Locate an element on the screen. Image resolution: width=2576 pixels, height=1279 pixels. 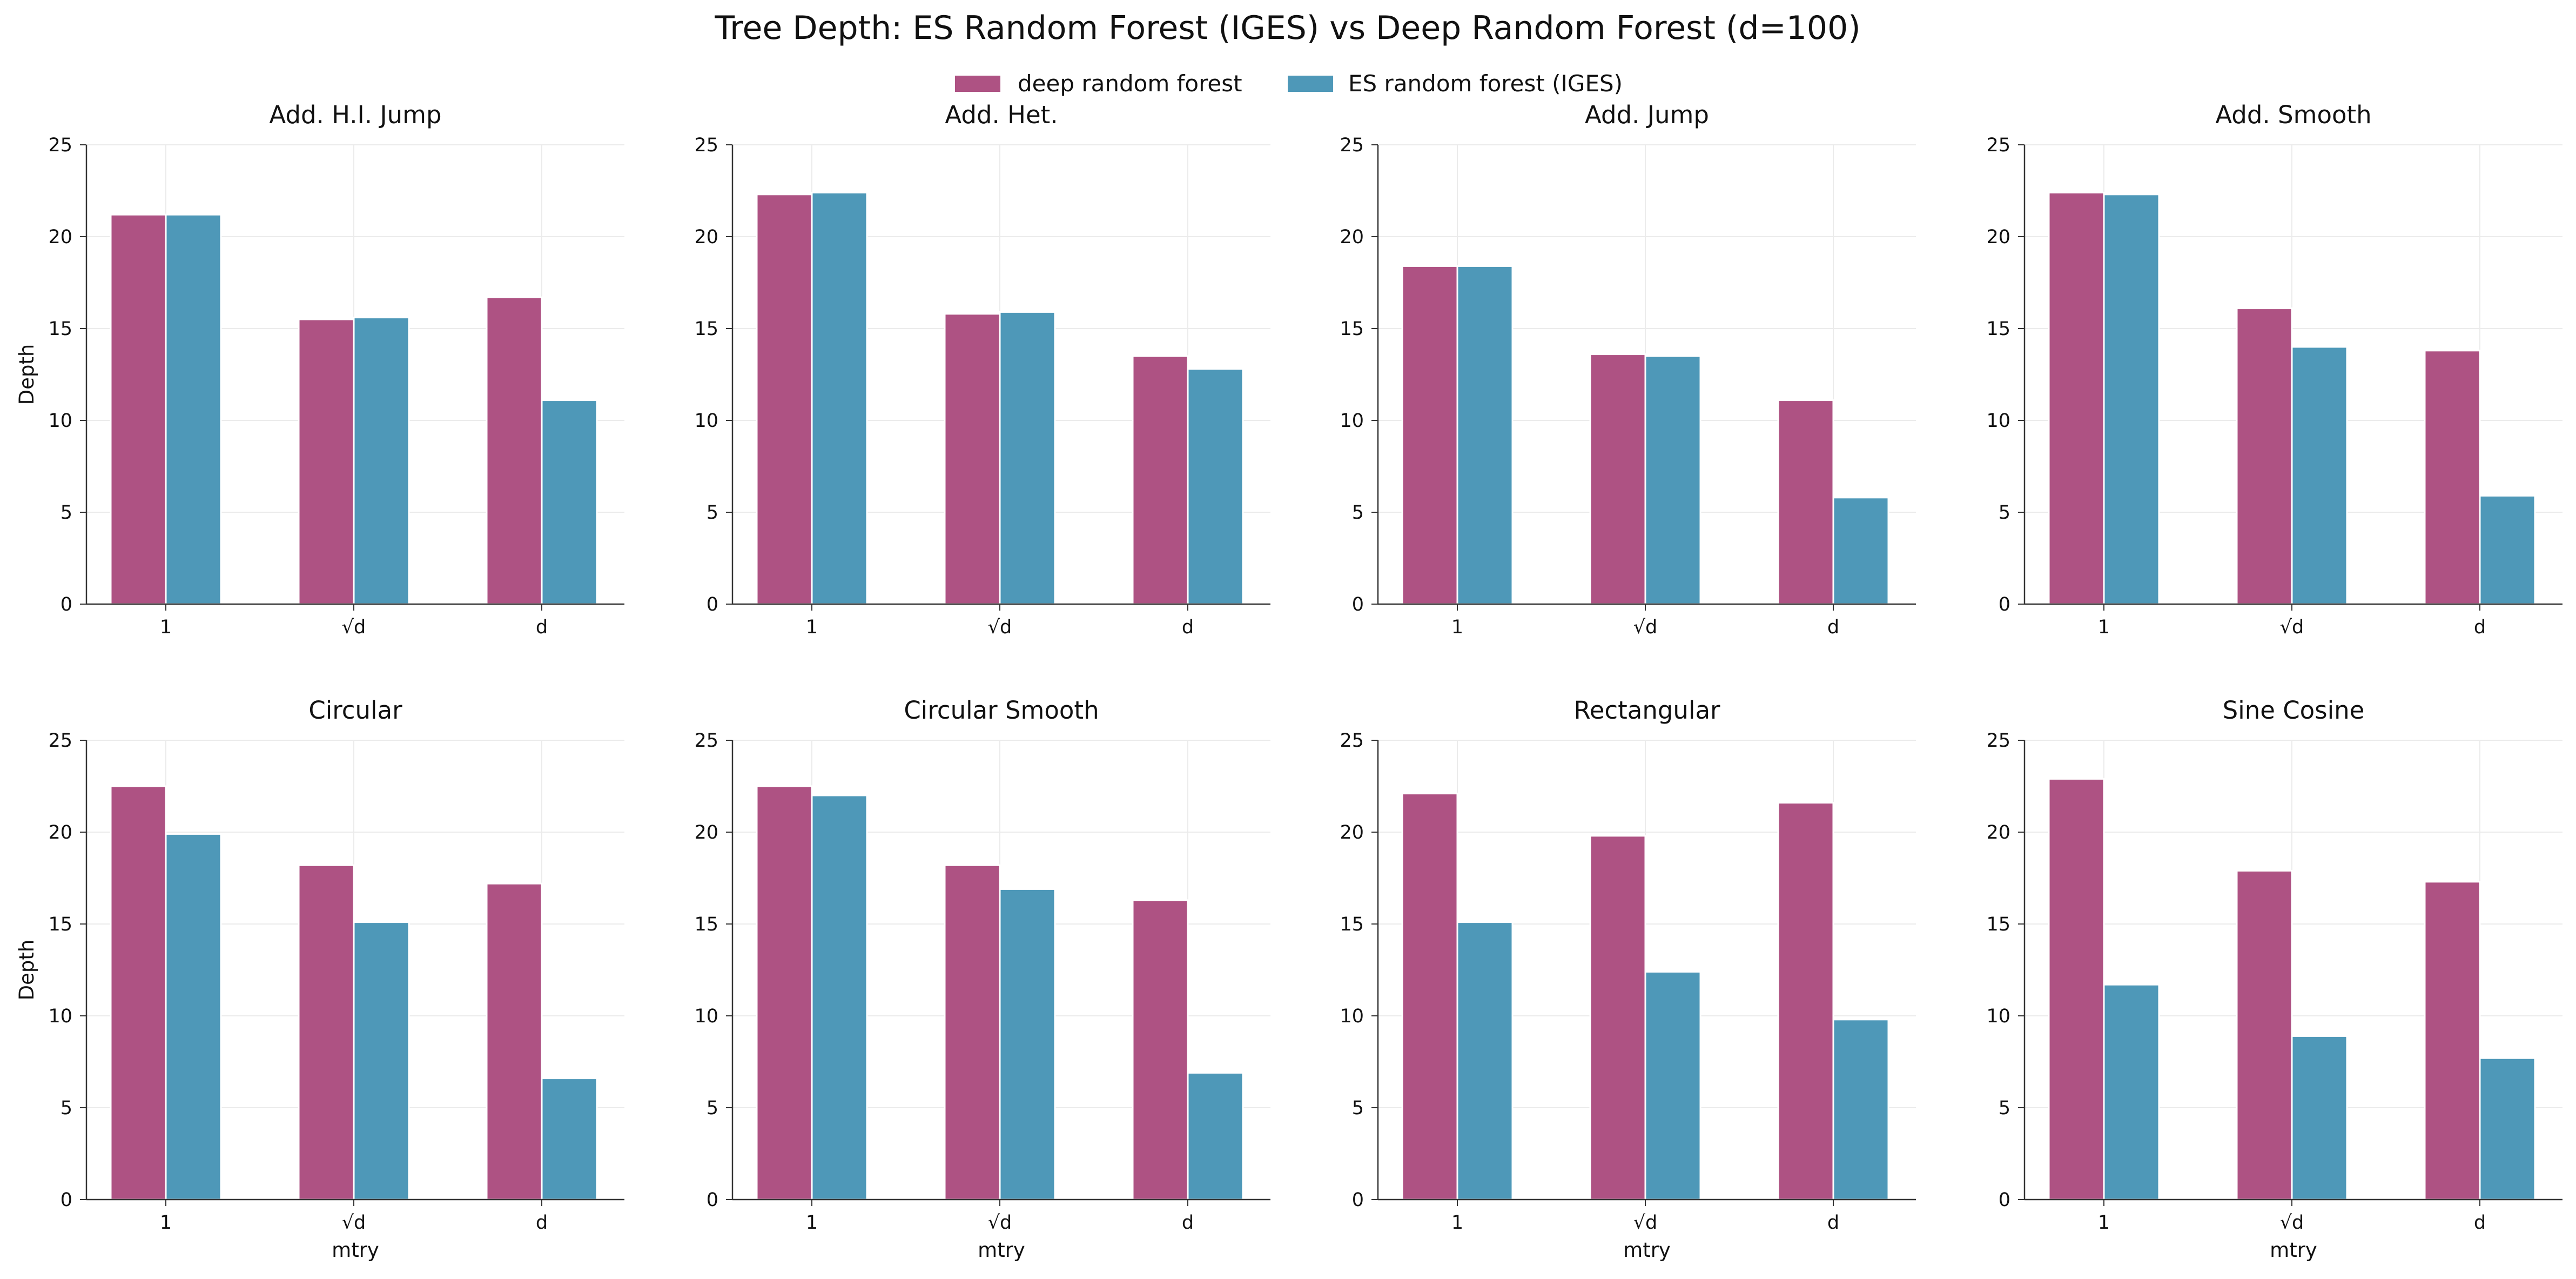
subplot-title: Add. Het. is located at coordinates (1001, 115).